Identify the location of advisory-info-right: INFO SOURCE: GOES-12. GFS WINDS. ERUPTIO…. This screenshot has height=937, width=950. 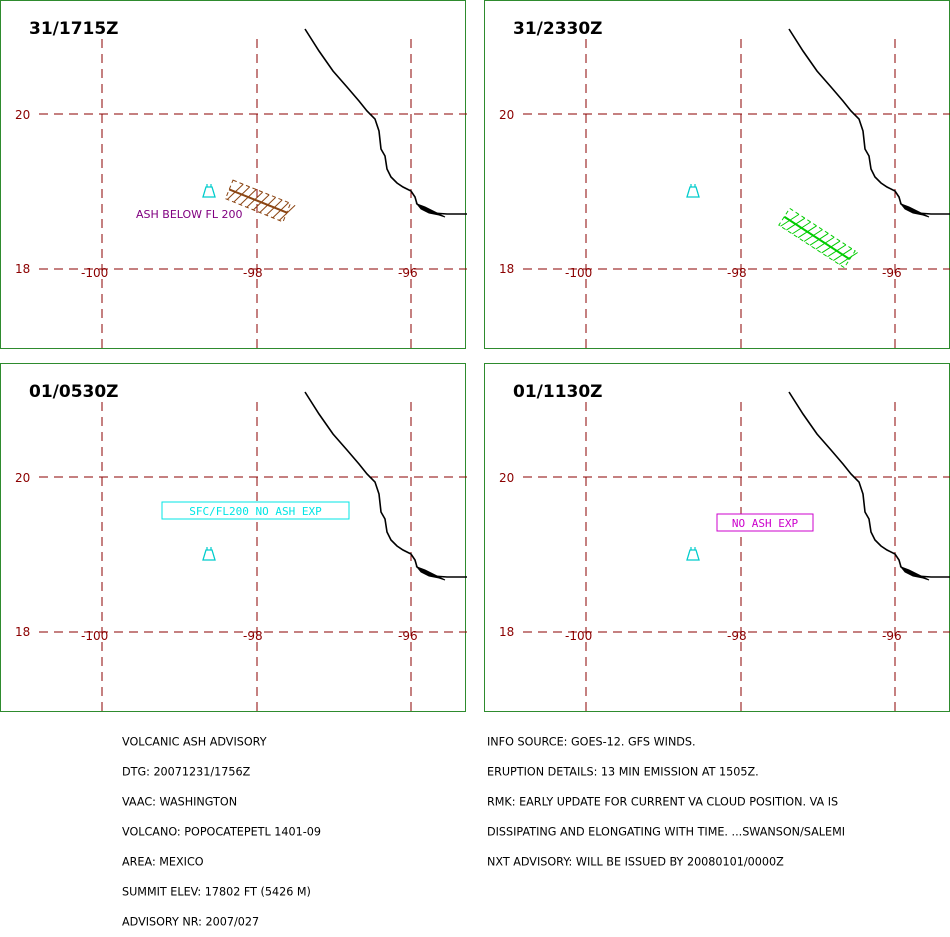
(666, 797).